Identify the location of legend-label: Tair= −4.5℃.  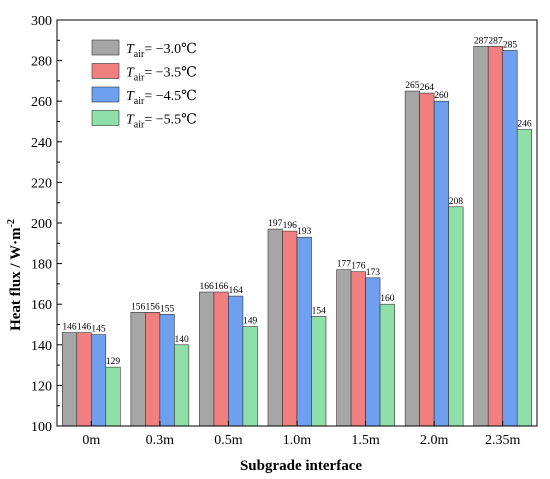
(161, 98).